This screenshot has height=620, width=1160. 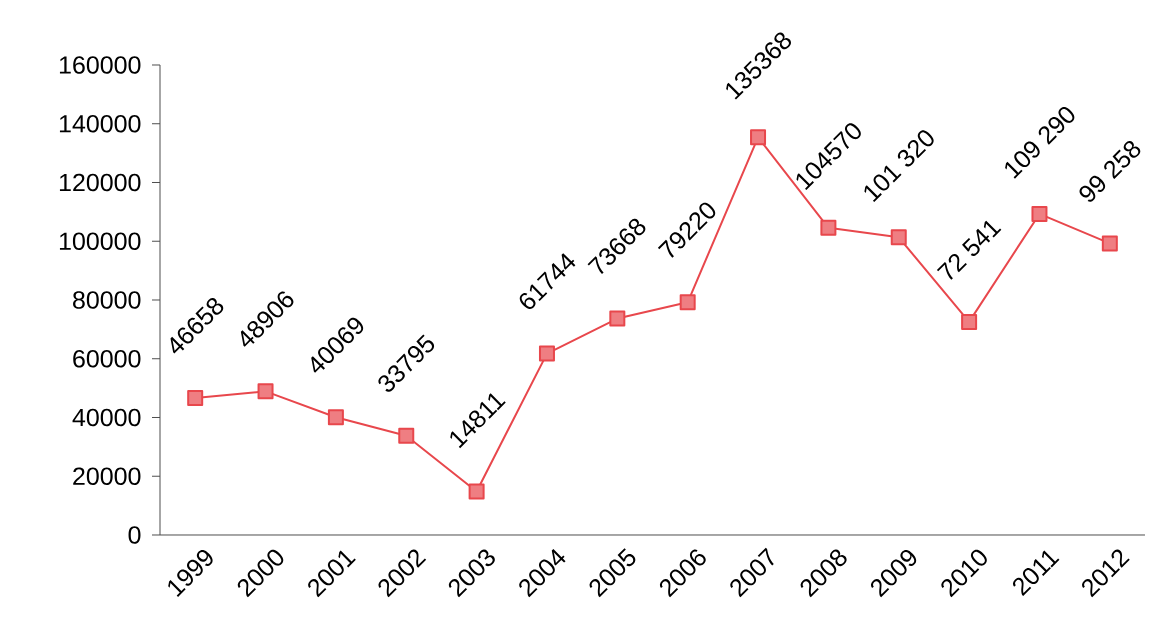 What do you see at coordinates (969, 250) in the screenshot?
I see `data-label: 72 541` at bounding box center [969, 250].